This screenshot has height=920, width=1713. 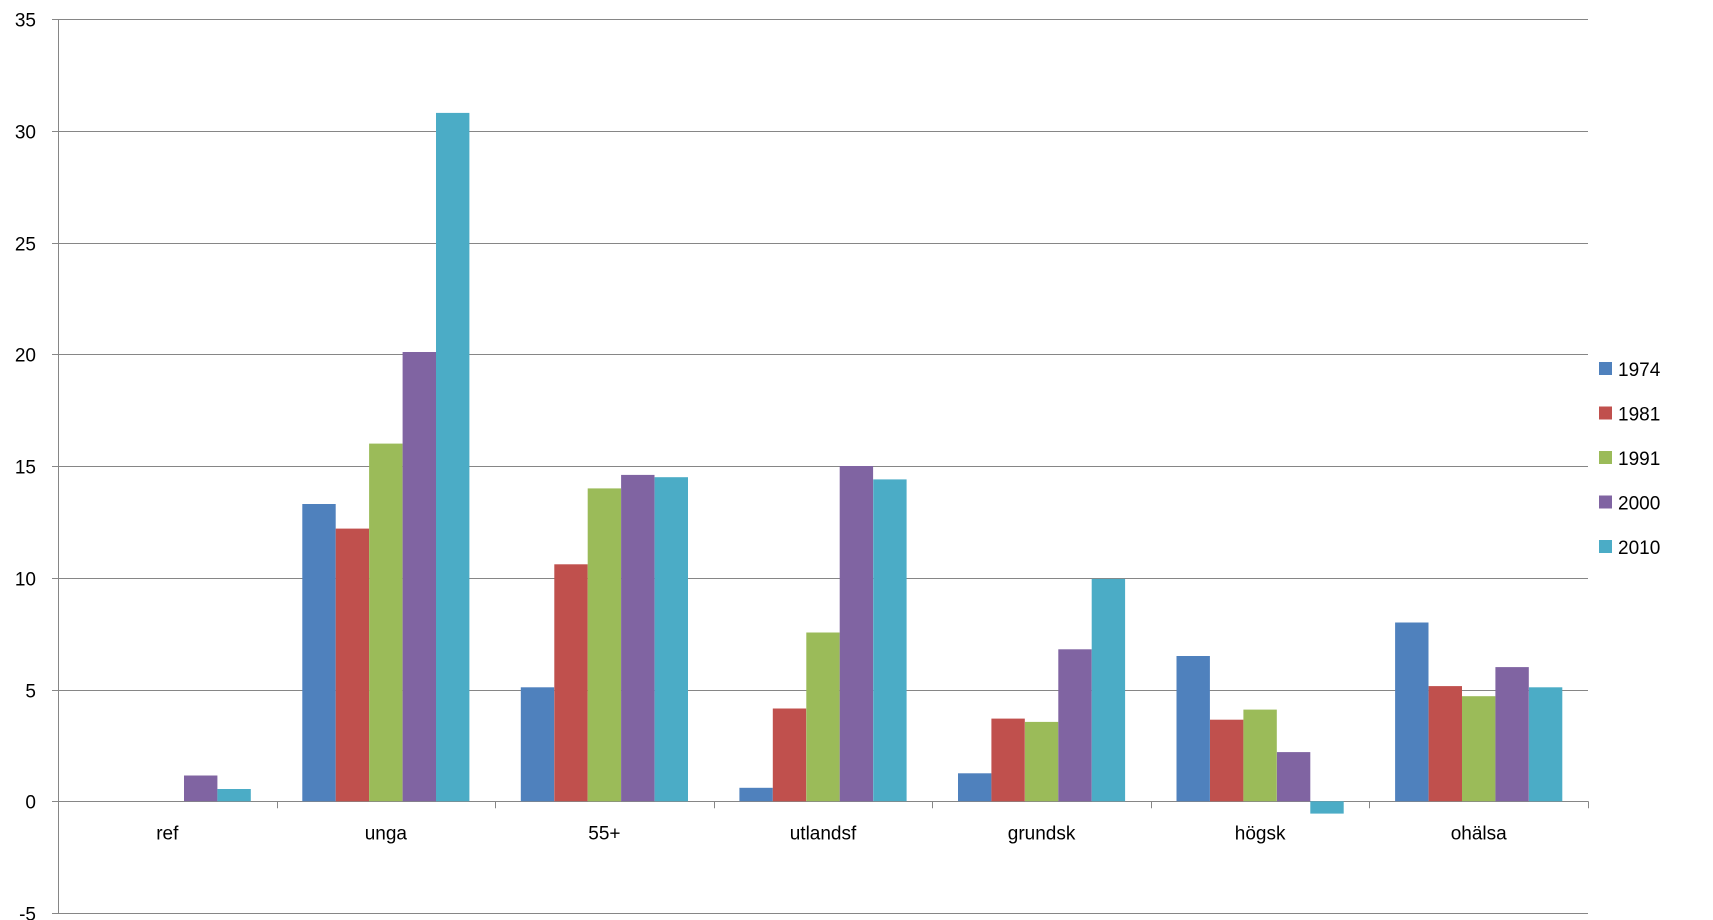 What do you see at coordinates (571, 683) in the screenshot?
I see `bar-1981-55+` at bounding box center [571, 683].